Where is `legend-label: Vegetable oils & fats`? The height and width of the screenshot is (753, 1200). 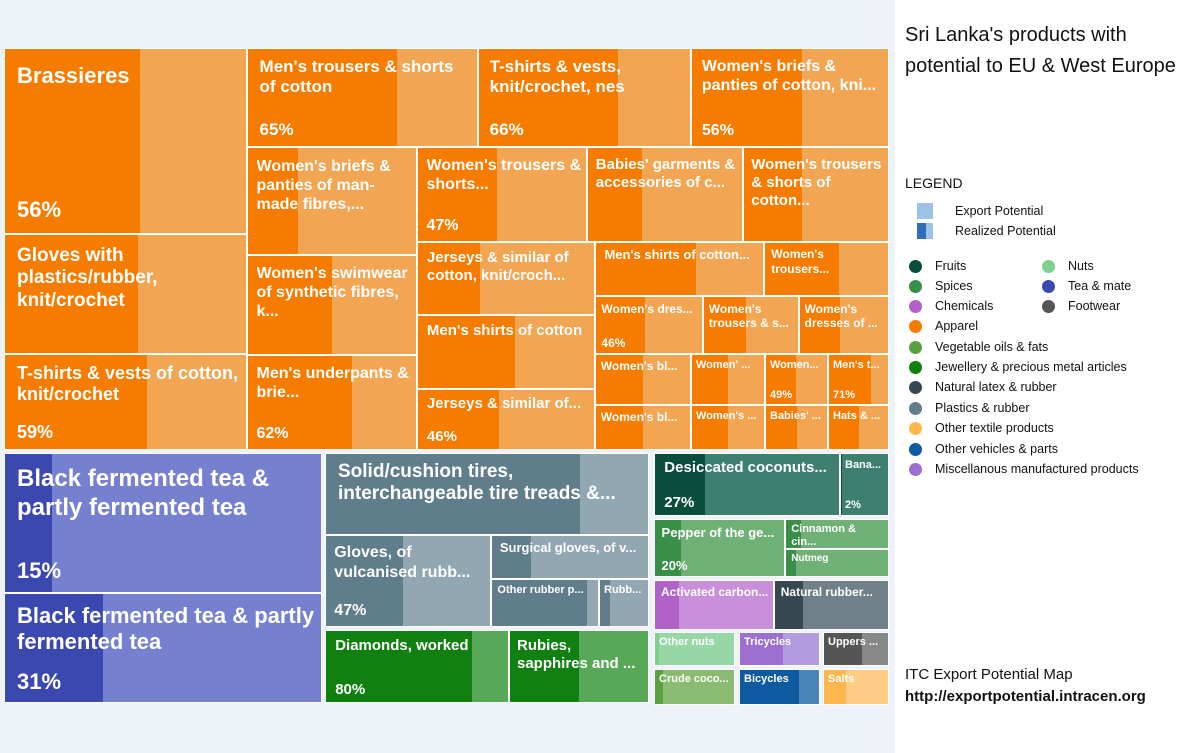 legend-label: Vegetable oils & fats is located at coordinates (992, 347).